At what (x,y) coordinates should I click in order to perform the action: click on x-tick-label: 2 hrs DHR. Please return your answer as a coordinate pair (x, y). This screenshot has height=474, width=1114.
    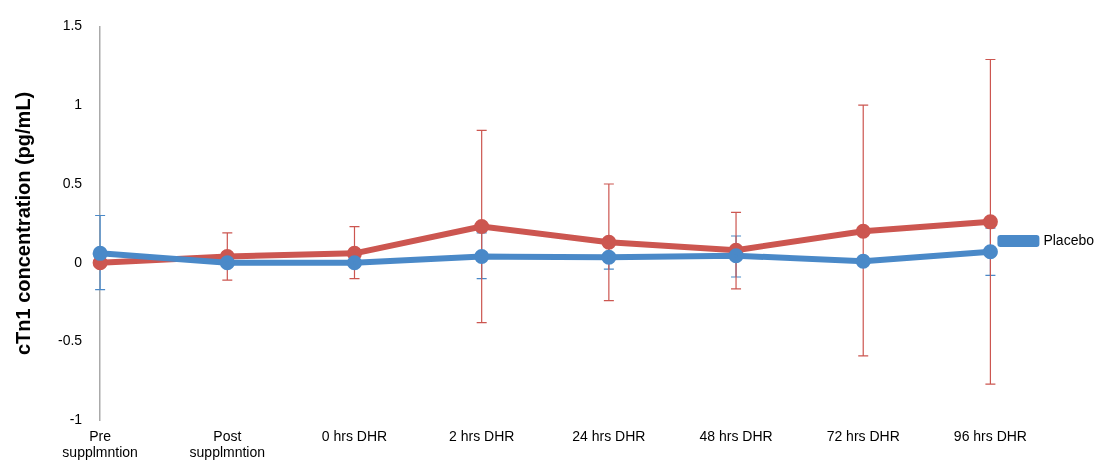
    Looking at the image, I should click on (481, 435).